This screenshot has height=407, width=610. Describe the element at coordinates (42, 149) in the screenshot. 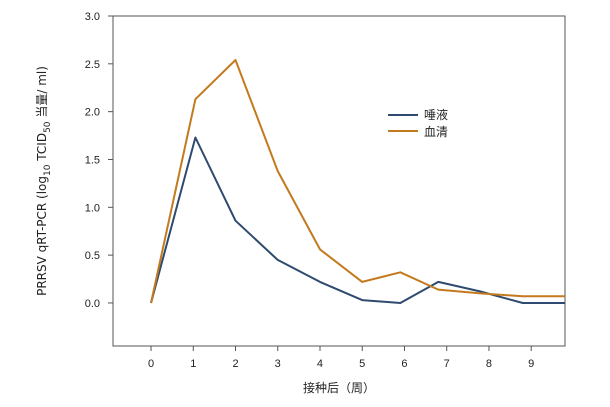

I see `y-axis-title-mid: TCID` at that location.